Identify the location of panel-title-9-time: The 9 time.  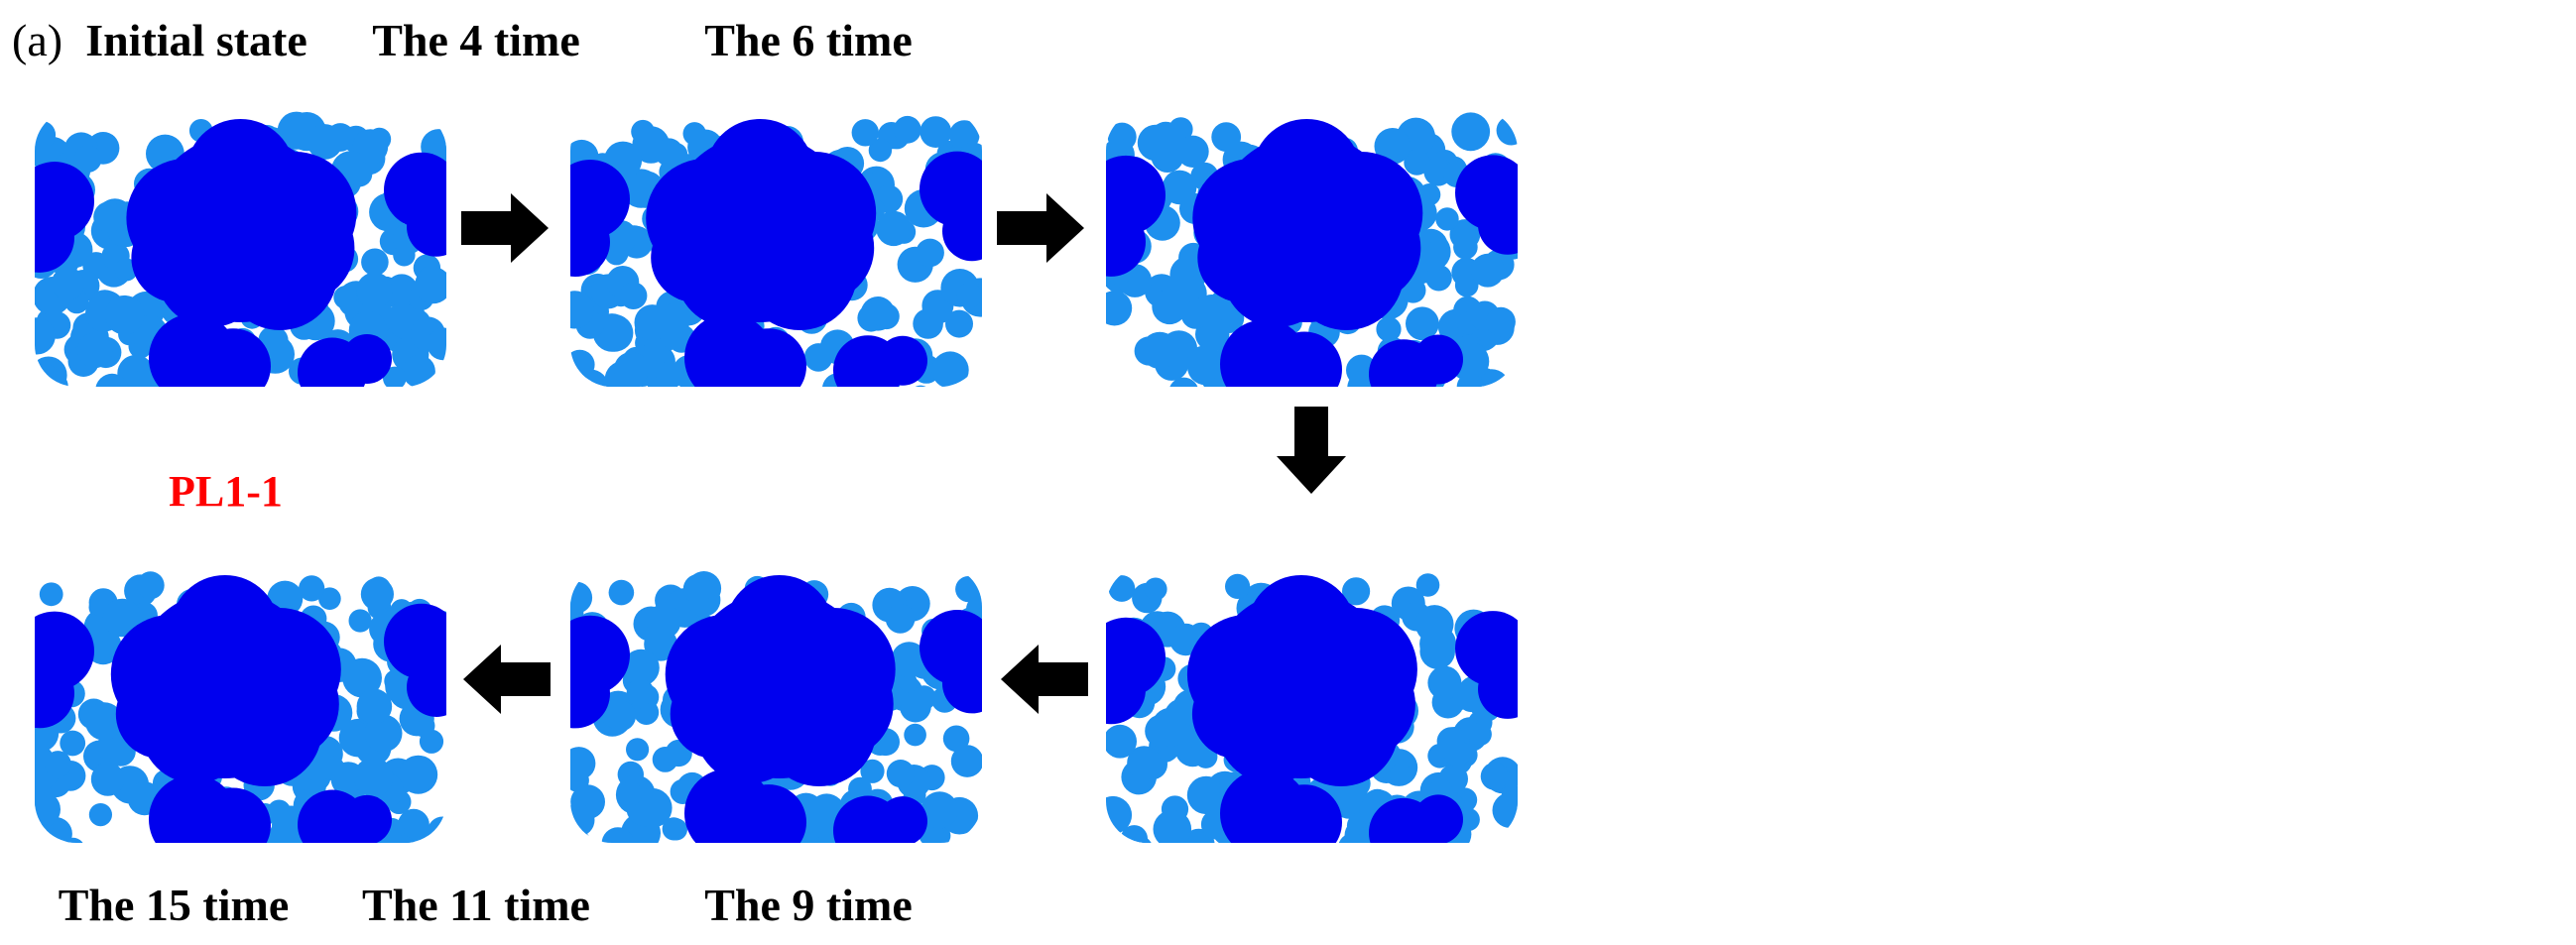
(808, 905).